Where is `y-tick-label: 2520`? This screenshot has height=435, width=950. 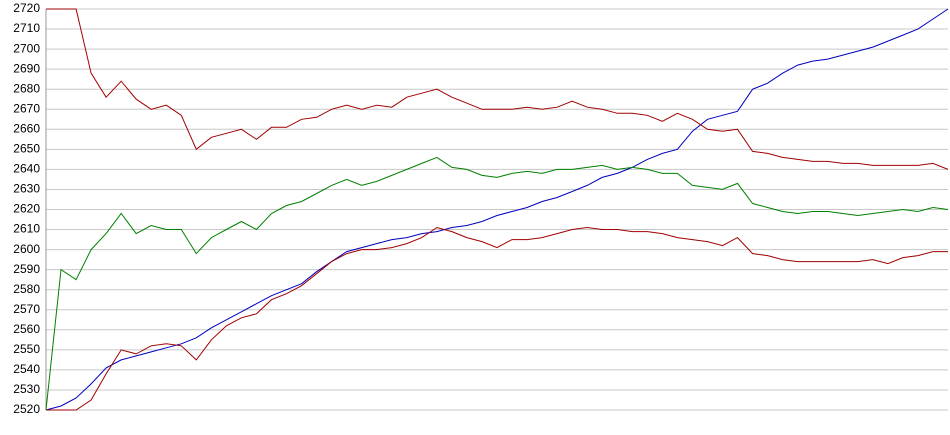 y-tick-label: 2520 is located at coordinates (26, 409).